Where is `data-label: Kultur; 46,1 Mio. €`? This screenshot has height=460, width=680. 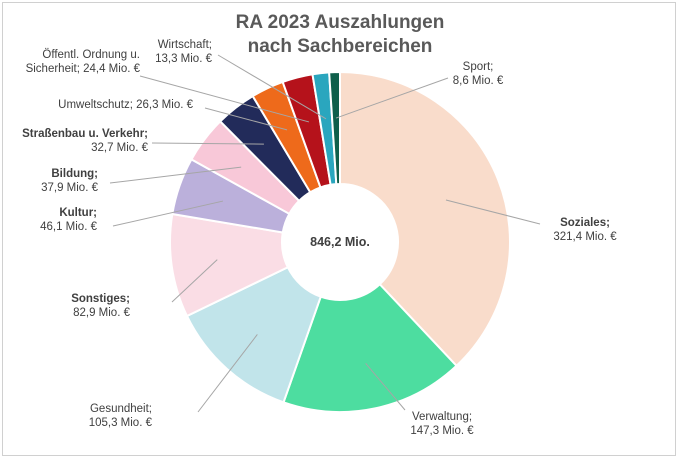 data-label: Kultur; 46,1 Mio. € is located at coordinates (68, 220).